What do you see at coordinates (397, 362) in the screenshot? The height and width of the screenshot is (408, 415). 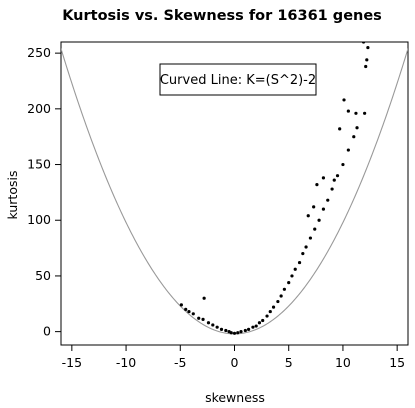 I see `x-tick-label: 15` at bounding box center [397, 362].